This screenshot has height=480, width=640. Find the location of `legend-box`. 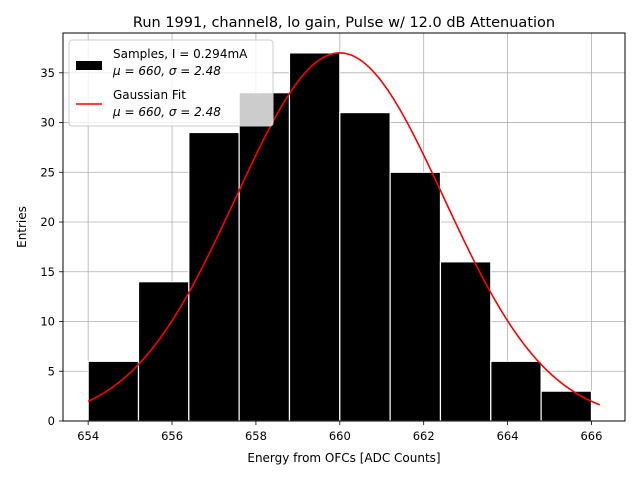

legend-box is located at coordinates (171, 83).